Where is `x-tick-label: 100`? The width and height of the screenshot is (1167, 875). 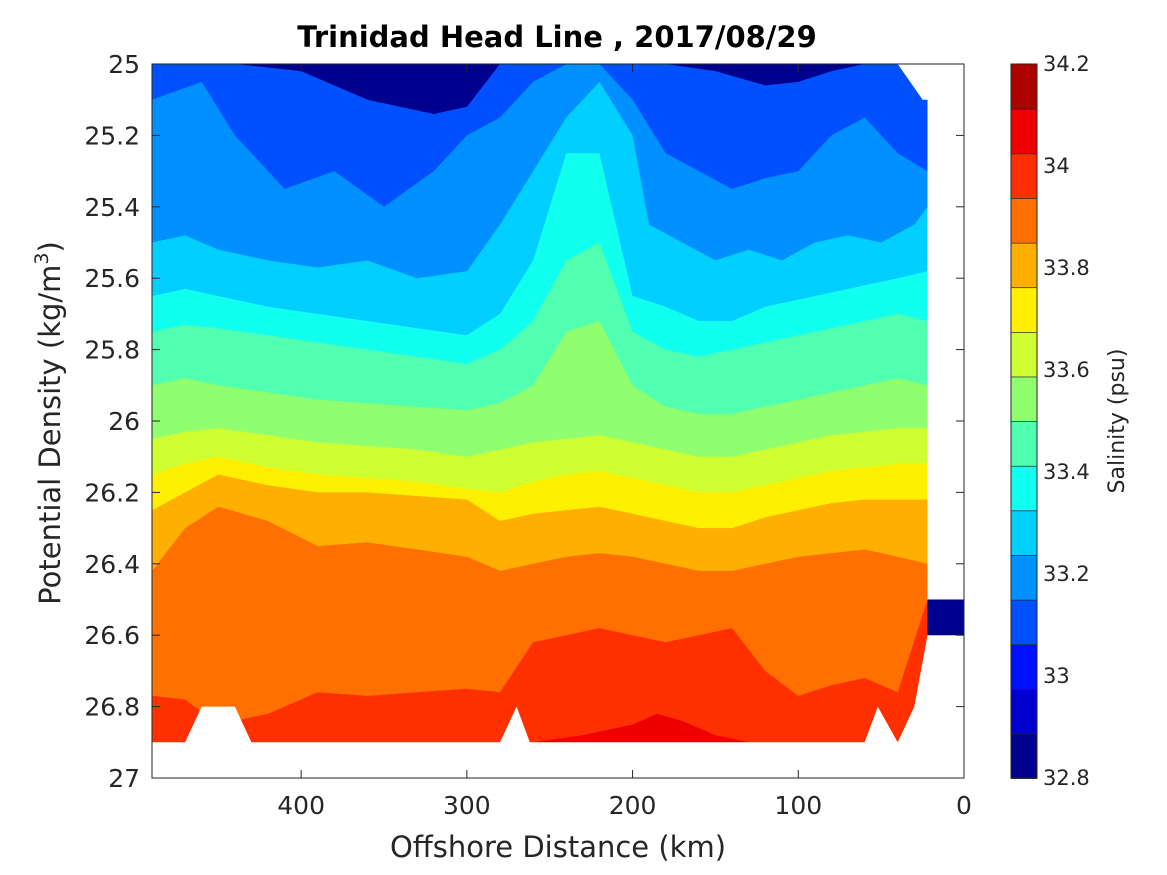 x-tick-label: 100 is located at coordinates (798, 805).